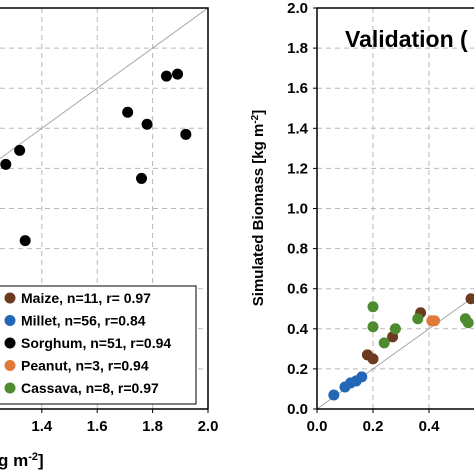 This screenshot has height=474, width=474. I want to click on right-y-tick-label: 1.4, so click(298, 128).